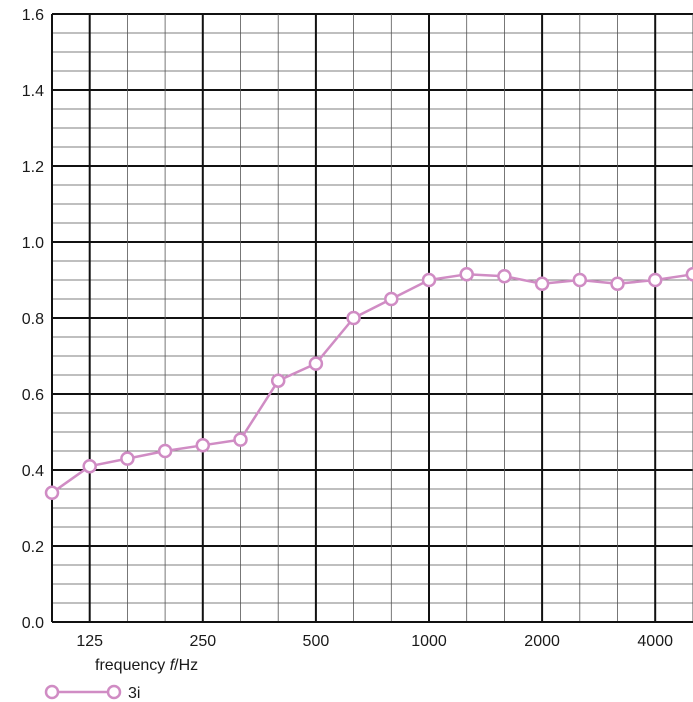 The height and width of the screenshot is (702, 693). I want to click on y-tick-label: 0.0, so click(33, 623).